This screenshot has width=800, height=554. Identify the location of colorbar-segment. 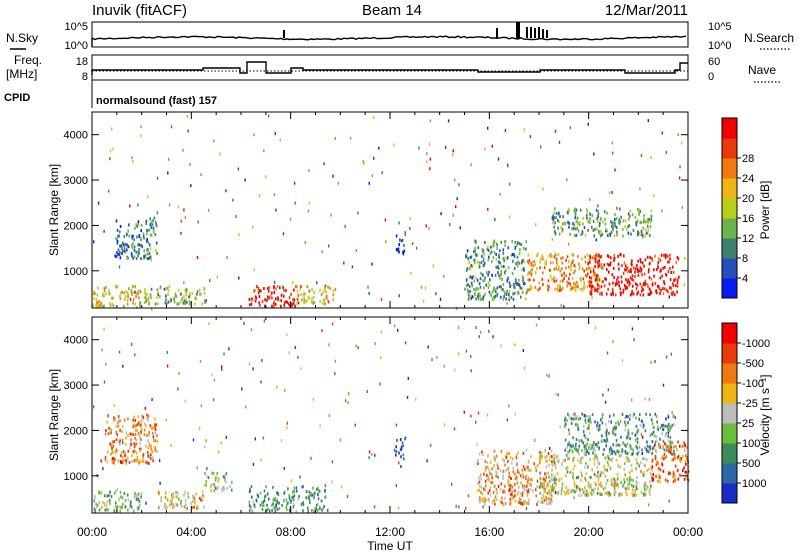
(729, 288).